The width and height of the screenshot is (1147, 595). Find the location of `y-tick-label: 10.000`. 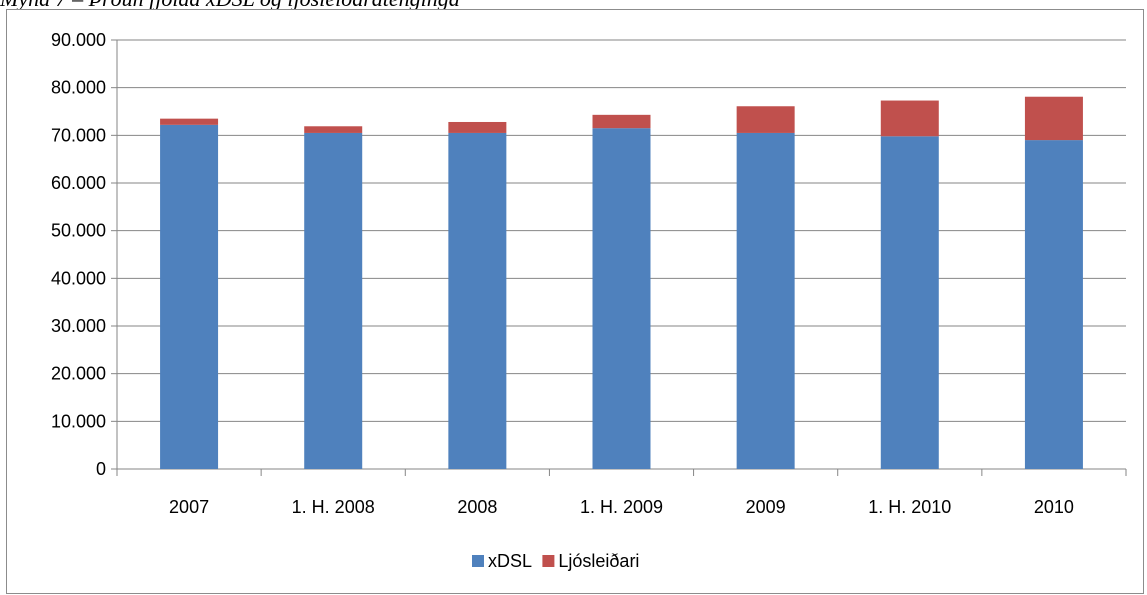

y-tick-label: 10.000 is located at coordinates (78, 421).